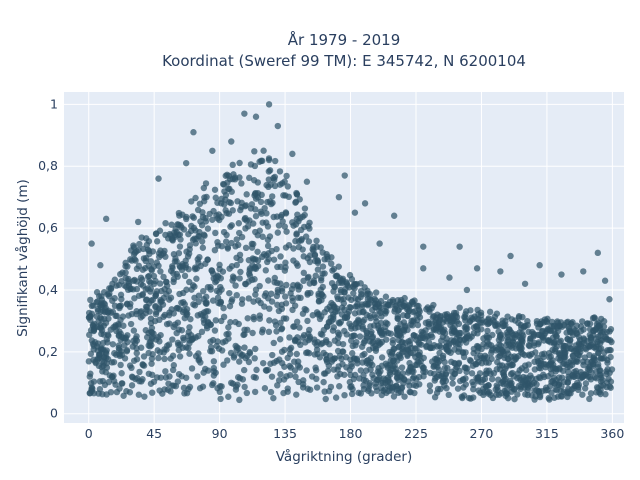 The image size is (640, 480). What do you see at coordinates (48, 351) in the screenshot?
I see `y-tick-label: 0,2` at bounding box center [48, 351].